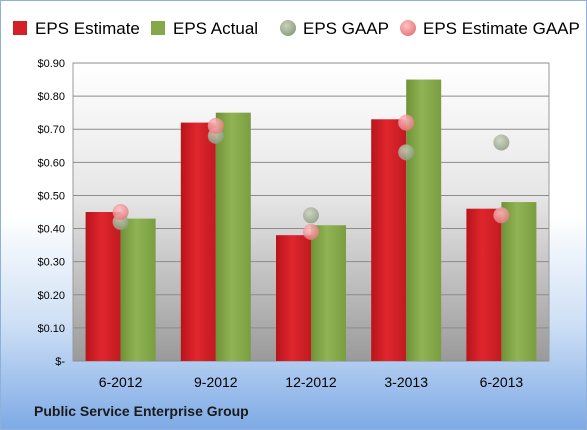 The image size is (587, 430). Describe the element at coordinates (51, 64) in the screenshot. I see `y-tick-label: $0.90` at that location.